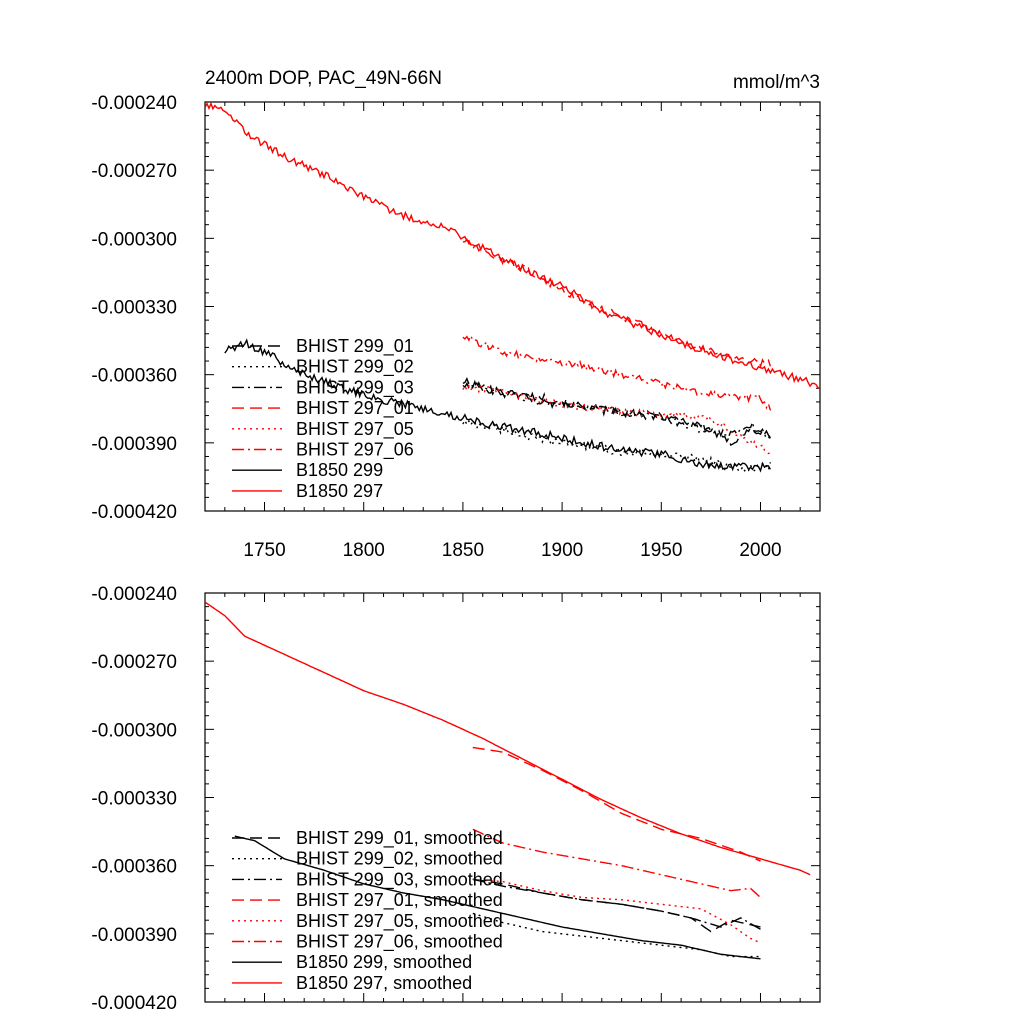 The width and height of the screenshot is (1024, 1024). What do you see at coordinates (355, 367) in the screenshot?
I see `legend-label: BHIST 299_02` at bounding box center [355, 367].